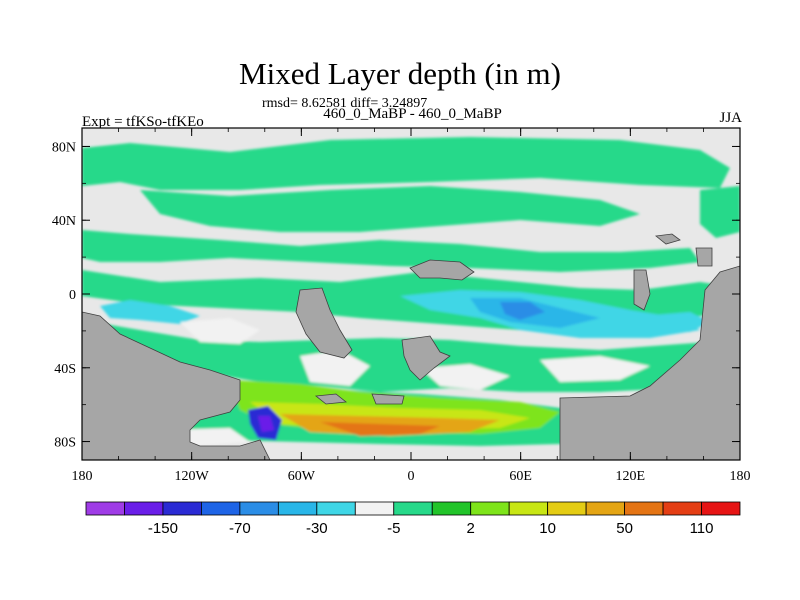 This screenshot has height=600, width=800. What do you see at coordinates (720, 212) in the screenshot?
I see `north-east-band` at bounding box center [720, 212].